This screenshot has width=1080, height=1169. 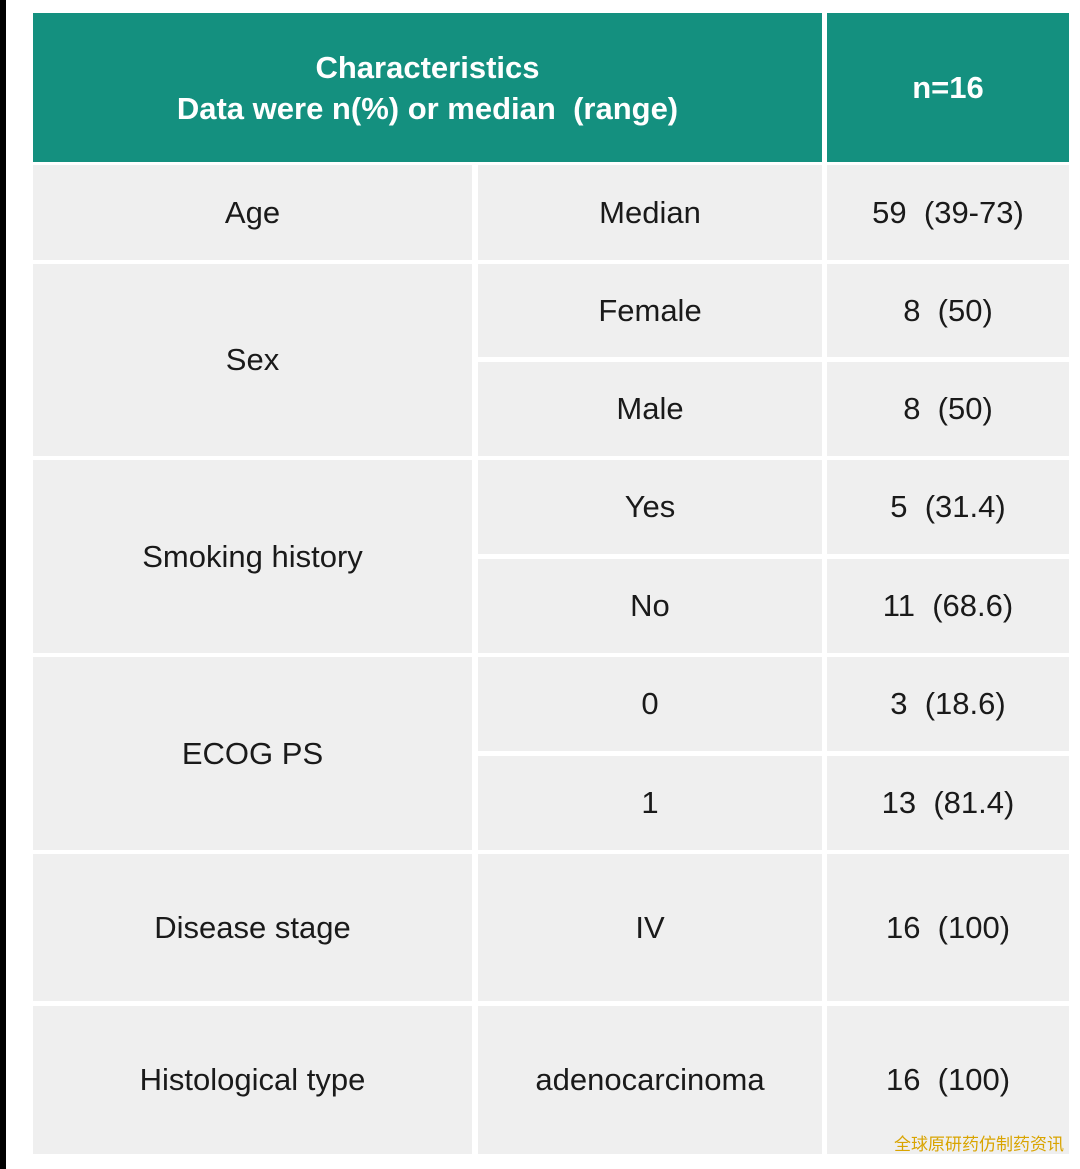 What do you see at coordinates (252, 1080) in the screenshot?
I see `category-histological-type: Histological type` at bounding box center [252, 1080].